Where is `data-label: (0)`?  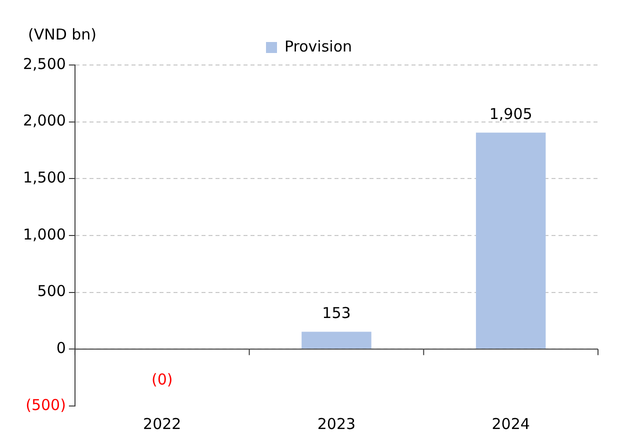 data-label: (0) is located at coordinates (162, 379).